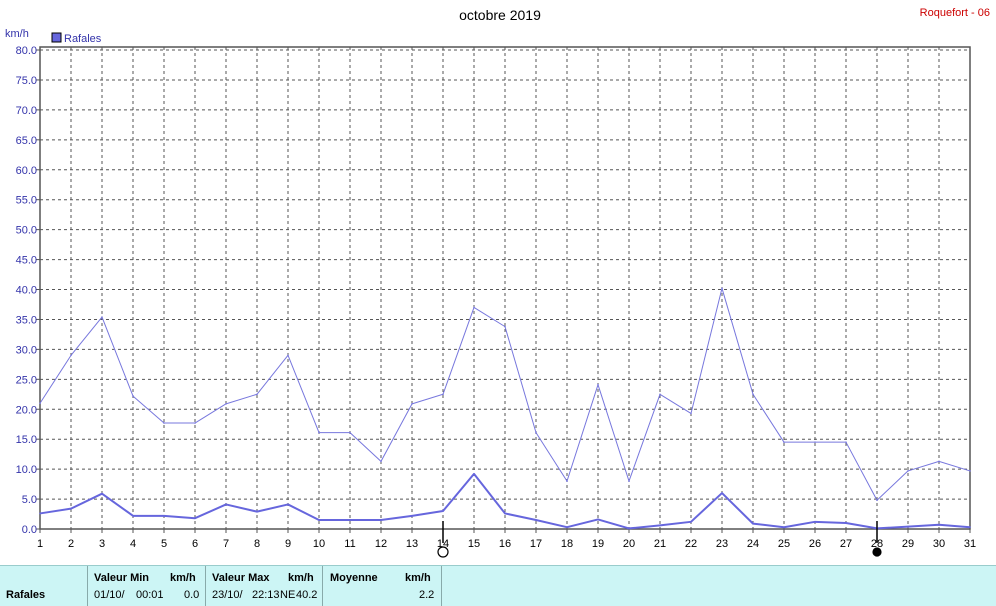 This screenshot has width=996, height=606. What do you see at coordinates (381, 544) in the screenshot?
I see `x-tick-label: 12` at bounding box center [381, 544].